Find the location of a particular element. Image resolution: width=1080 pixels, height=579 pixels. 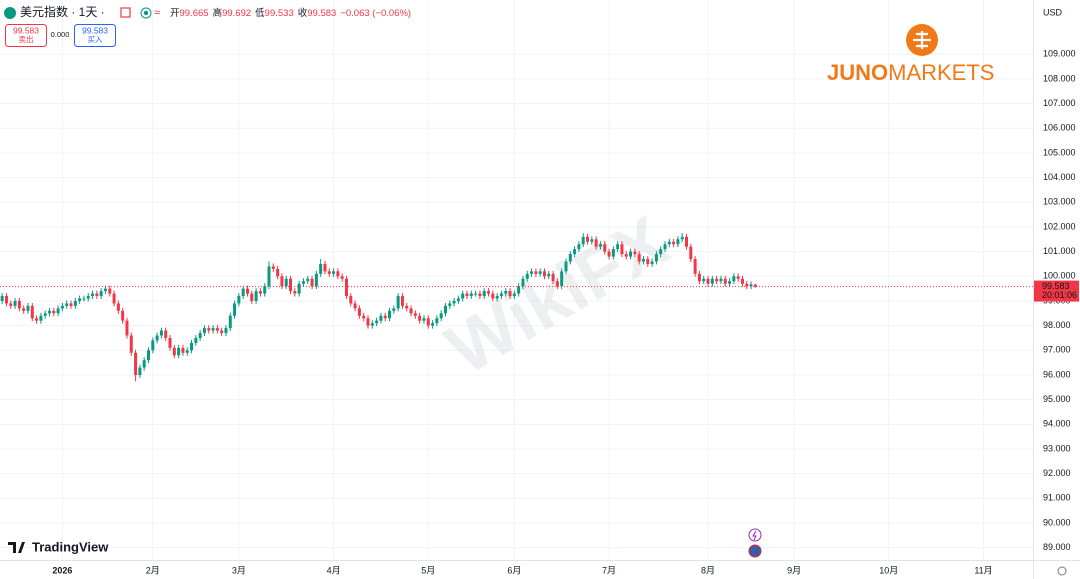

wave-icon: ≈ is located at coordinates (157, 13).